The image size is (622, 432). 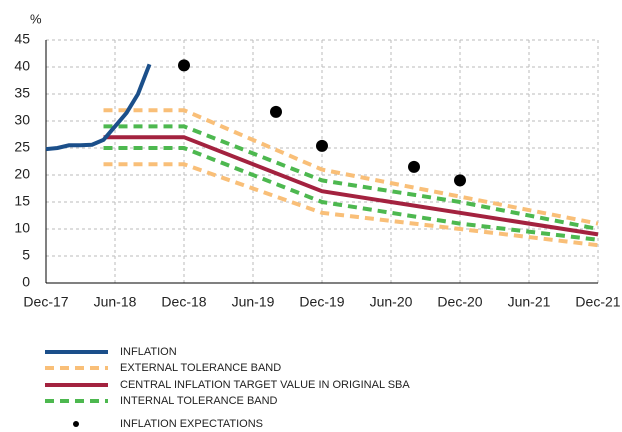 What do you see at coordinates (26, 282) in the screenshot?
I see `y-tick-label: 0` at bounding box center [26, 282].